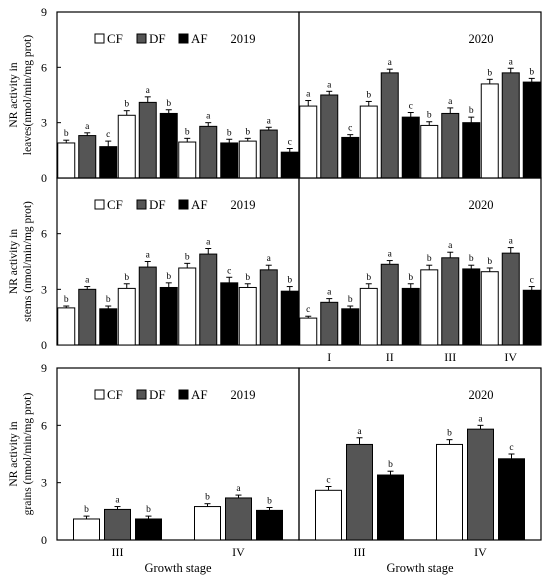  What do you see at coordinates (481, 205) in the screenshot?
I see `panel-year-label: 2020` at bounding box center [481, 205].